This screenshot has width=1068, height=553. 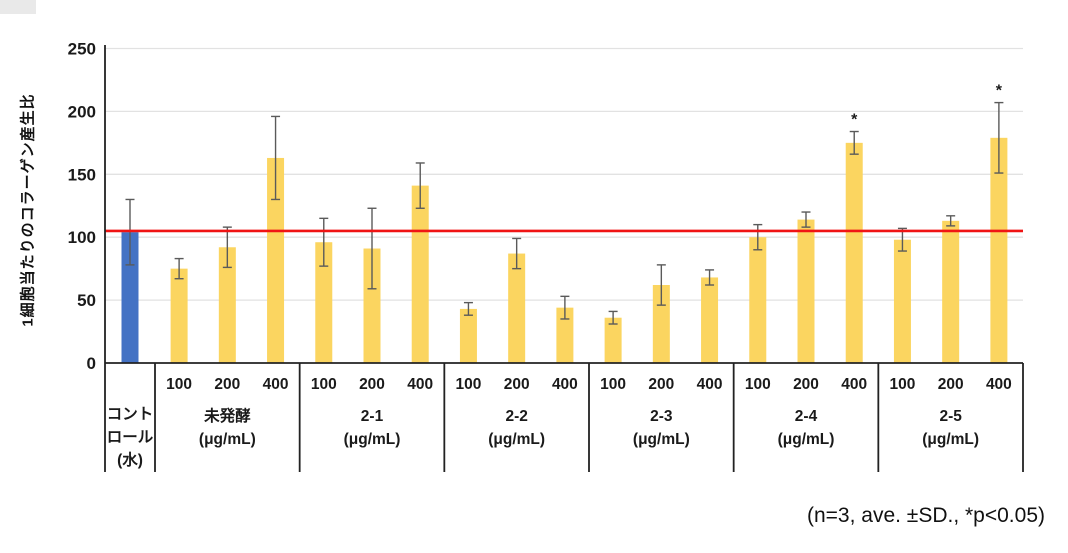 I want to click on bar-未発酵-100, so click(x=179, y=315).